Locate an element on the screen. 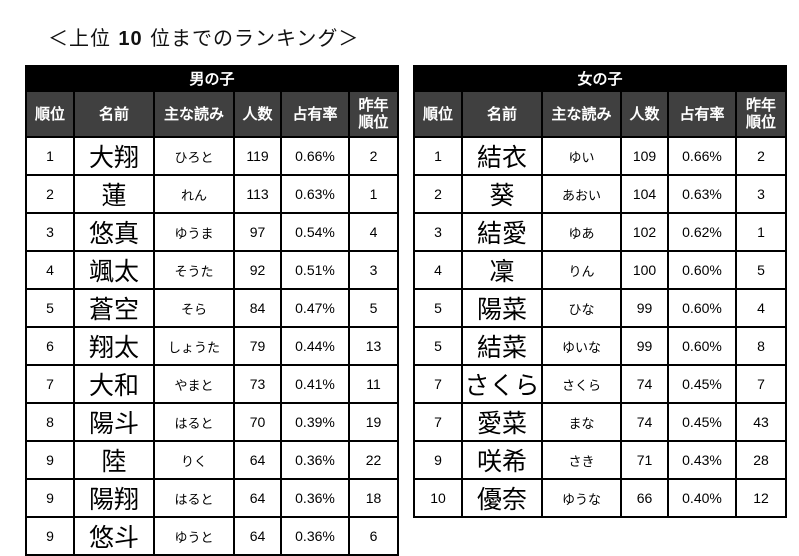 The height and width of the screenshot is (556, 799). page-title: ＜上位 10 位までのランキング＞ is located at coordinates (203, 36).